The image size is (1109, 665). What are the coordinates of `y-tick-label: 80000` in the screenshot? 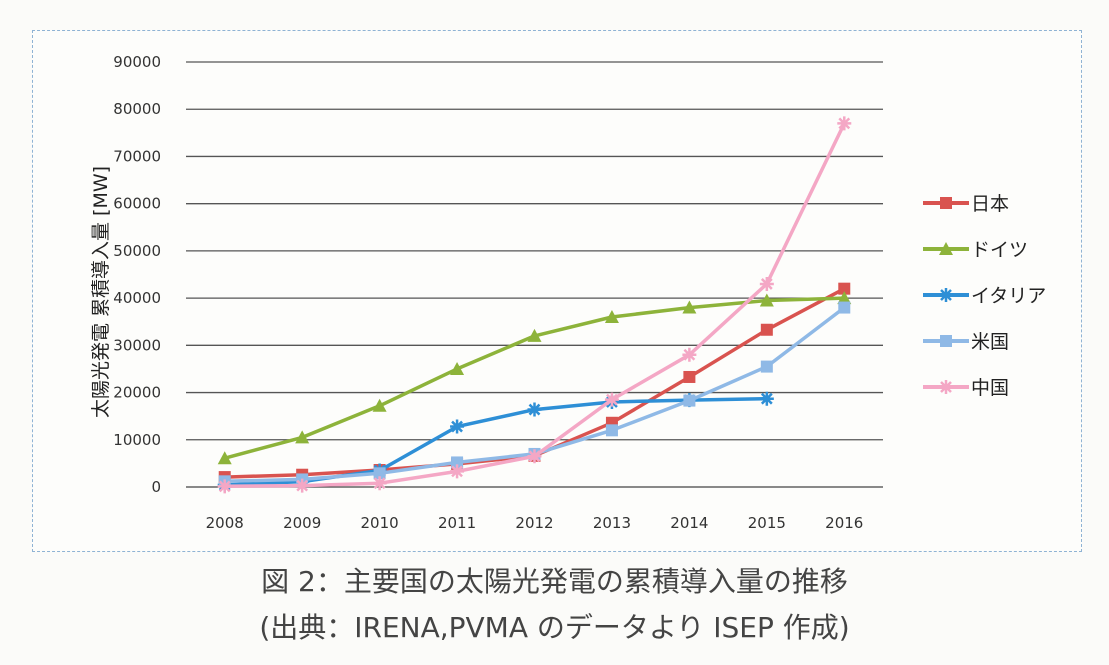 It's located at (137, 109).